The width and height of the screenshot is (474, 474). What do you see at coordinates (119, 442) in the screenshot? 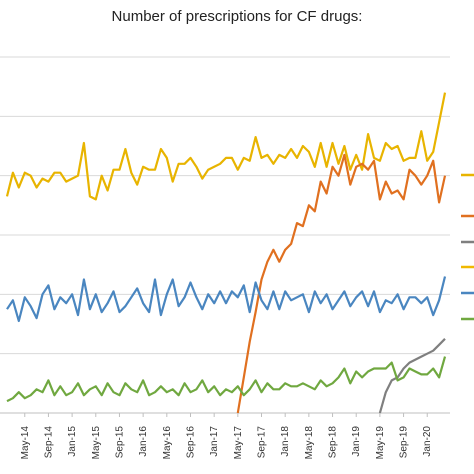
I see `x-tick-label: Sep-15` at bounding box center [119, 442].